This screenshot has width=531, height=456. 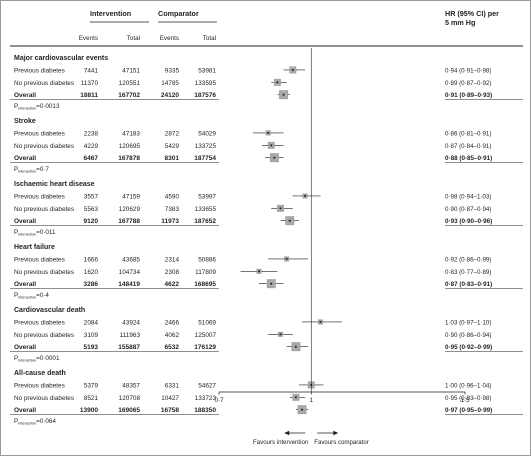 What do you see at coordinates (205, 410) in the screenshot?
I see `comp-total-cell: 188350` at bounding box center [205, 410].